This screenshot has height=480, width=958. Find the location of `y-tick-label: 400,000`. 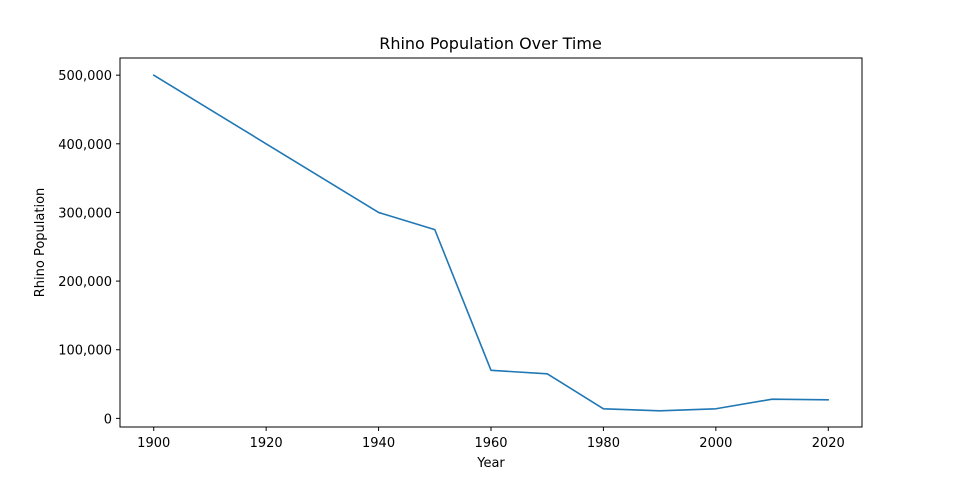

y-tick-label: 400,000 is located at coordinates (85, 145).